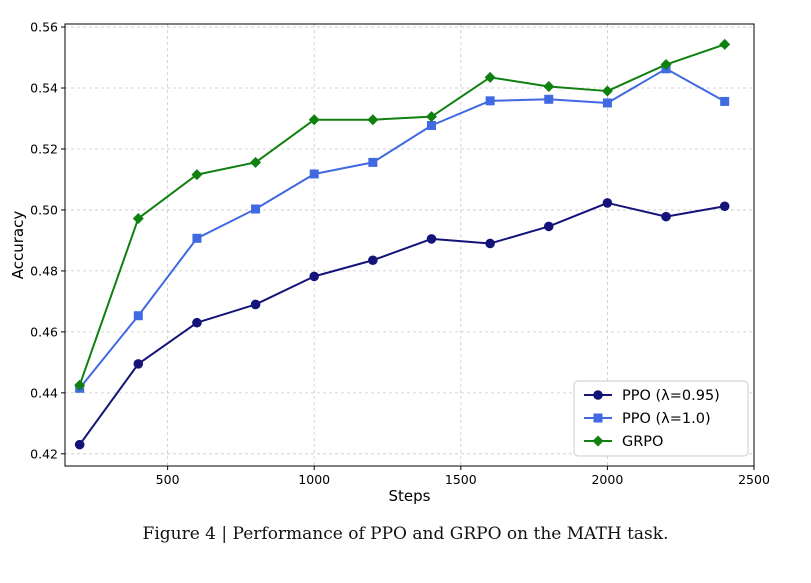  Describe the element at coordinates (44, 270) in the screenshot. I see `y-tick-label: 0.48` at that location.